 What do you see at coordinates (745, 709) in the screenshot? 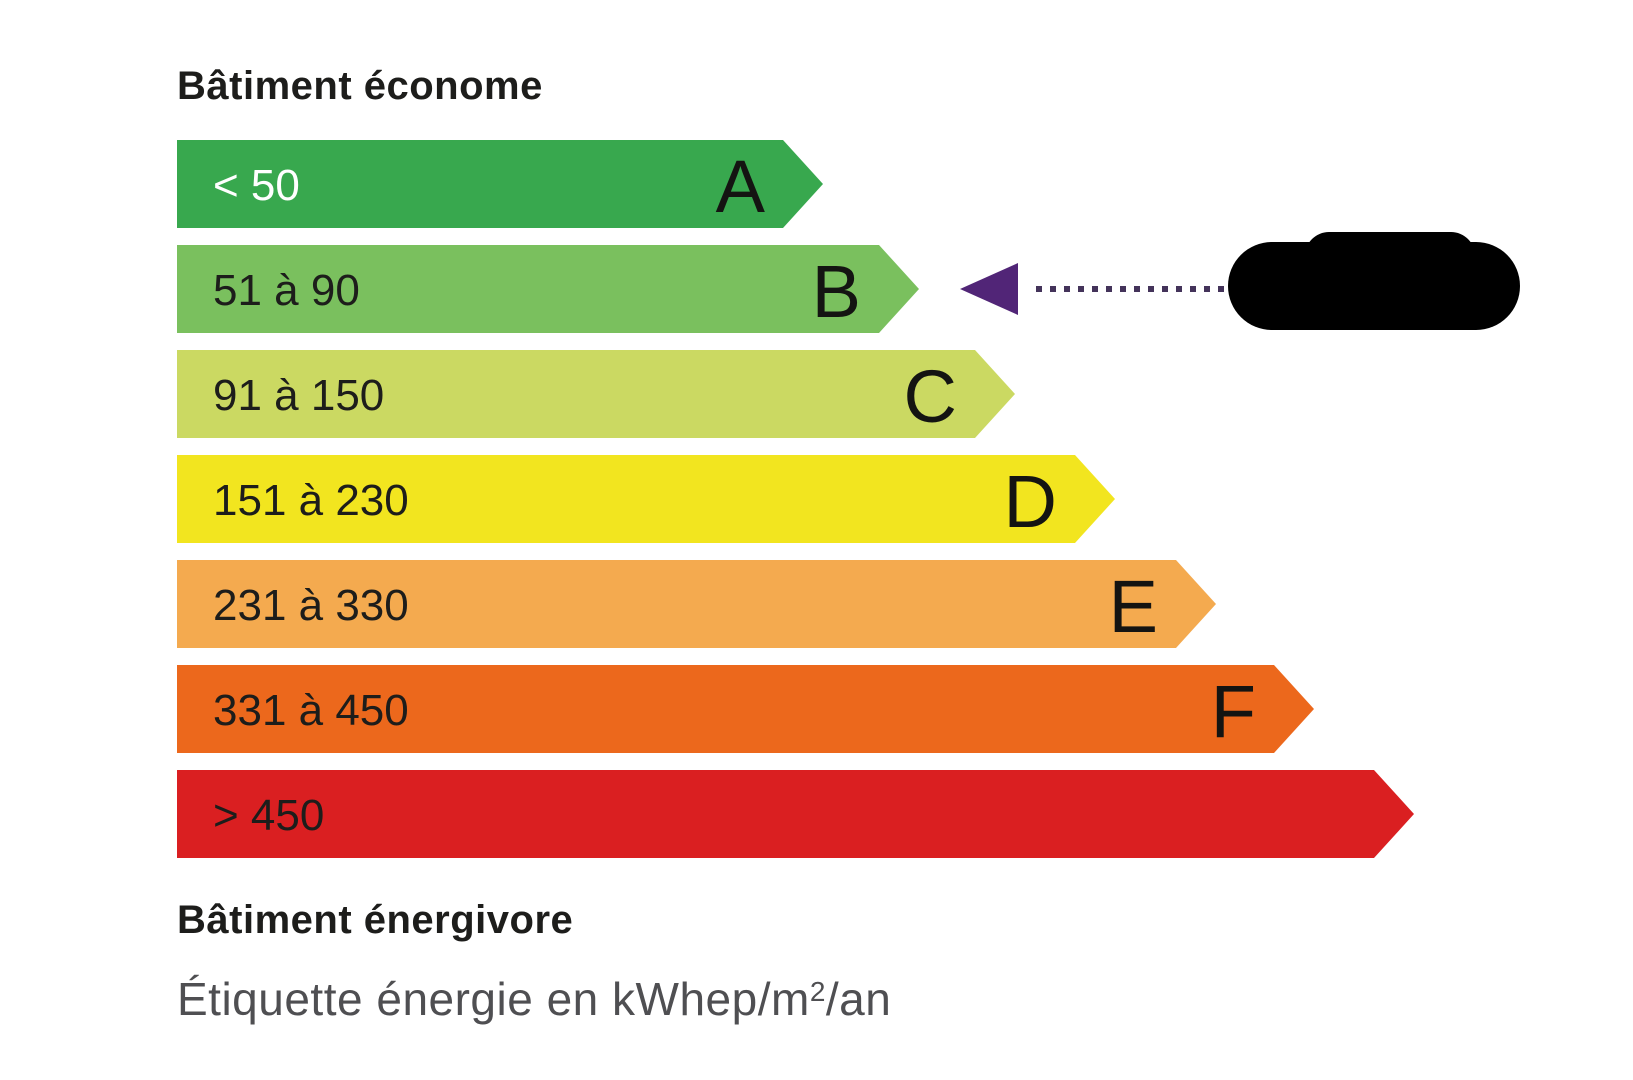
I see `class-bar-f: 331 à 450 F` at bounding box center [745, 709].